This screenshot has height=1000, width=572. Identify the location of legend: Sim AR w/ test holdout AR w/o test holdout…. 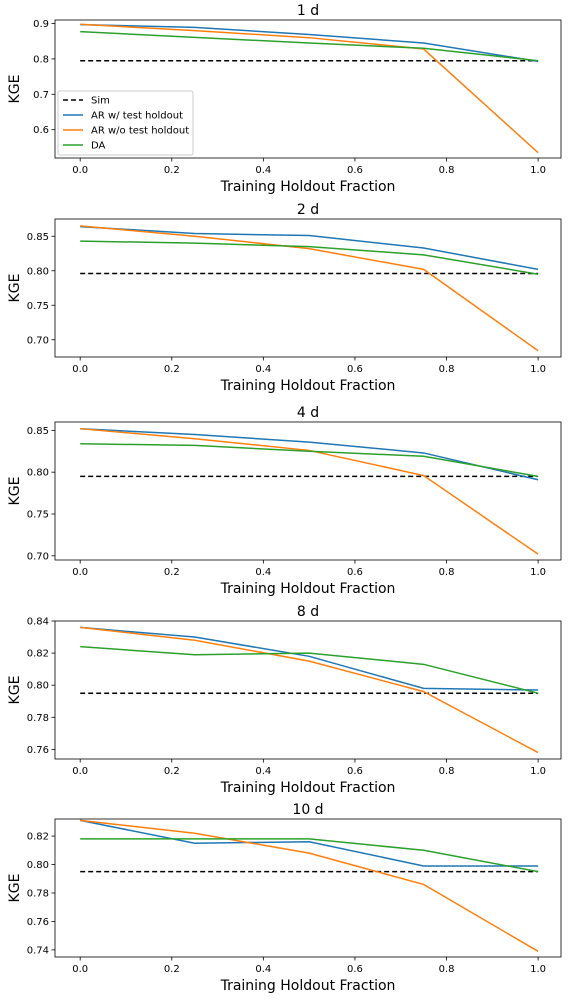
(125, 123).